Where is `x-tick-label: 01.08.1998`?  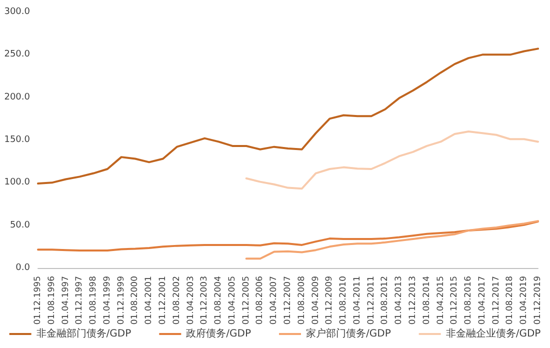
x-tick-label: 01.08.1998 is located at coordinates (93, 300).